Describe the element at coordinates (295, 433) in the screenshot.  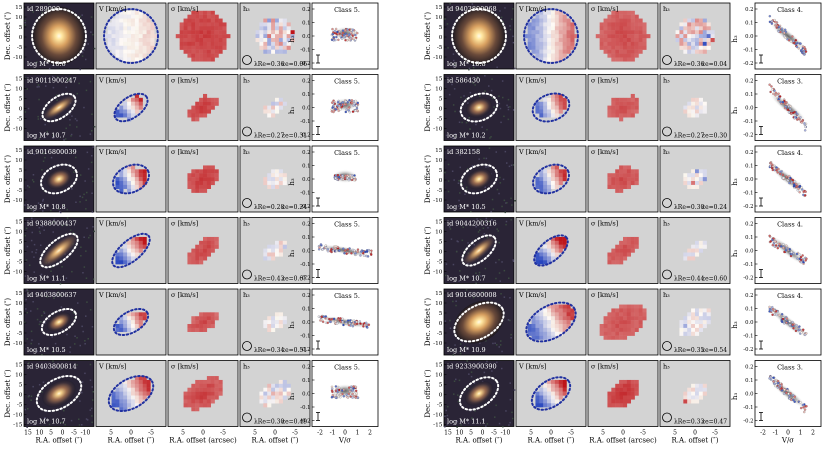
I see `ra-tick-label: -5` at that location.